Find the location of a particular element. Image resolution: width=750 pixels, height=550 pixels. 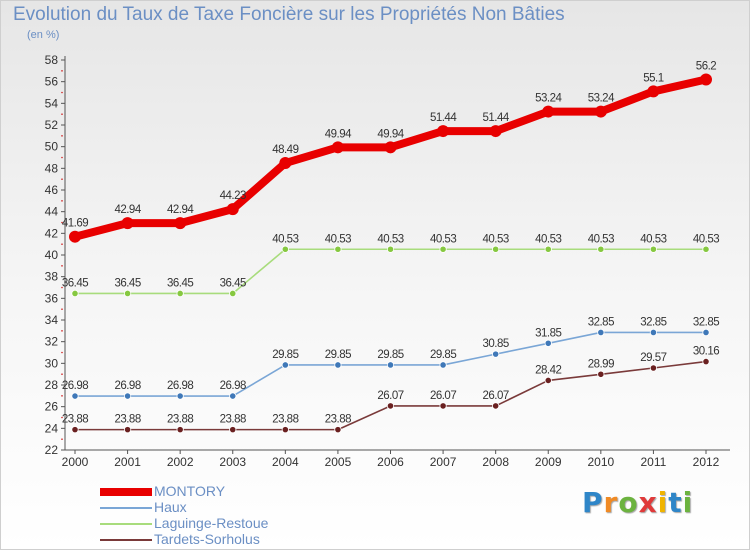

x-tick-label: 2010 is located at coordinates (600, 462).